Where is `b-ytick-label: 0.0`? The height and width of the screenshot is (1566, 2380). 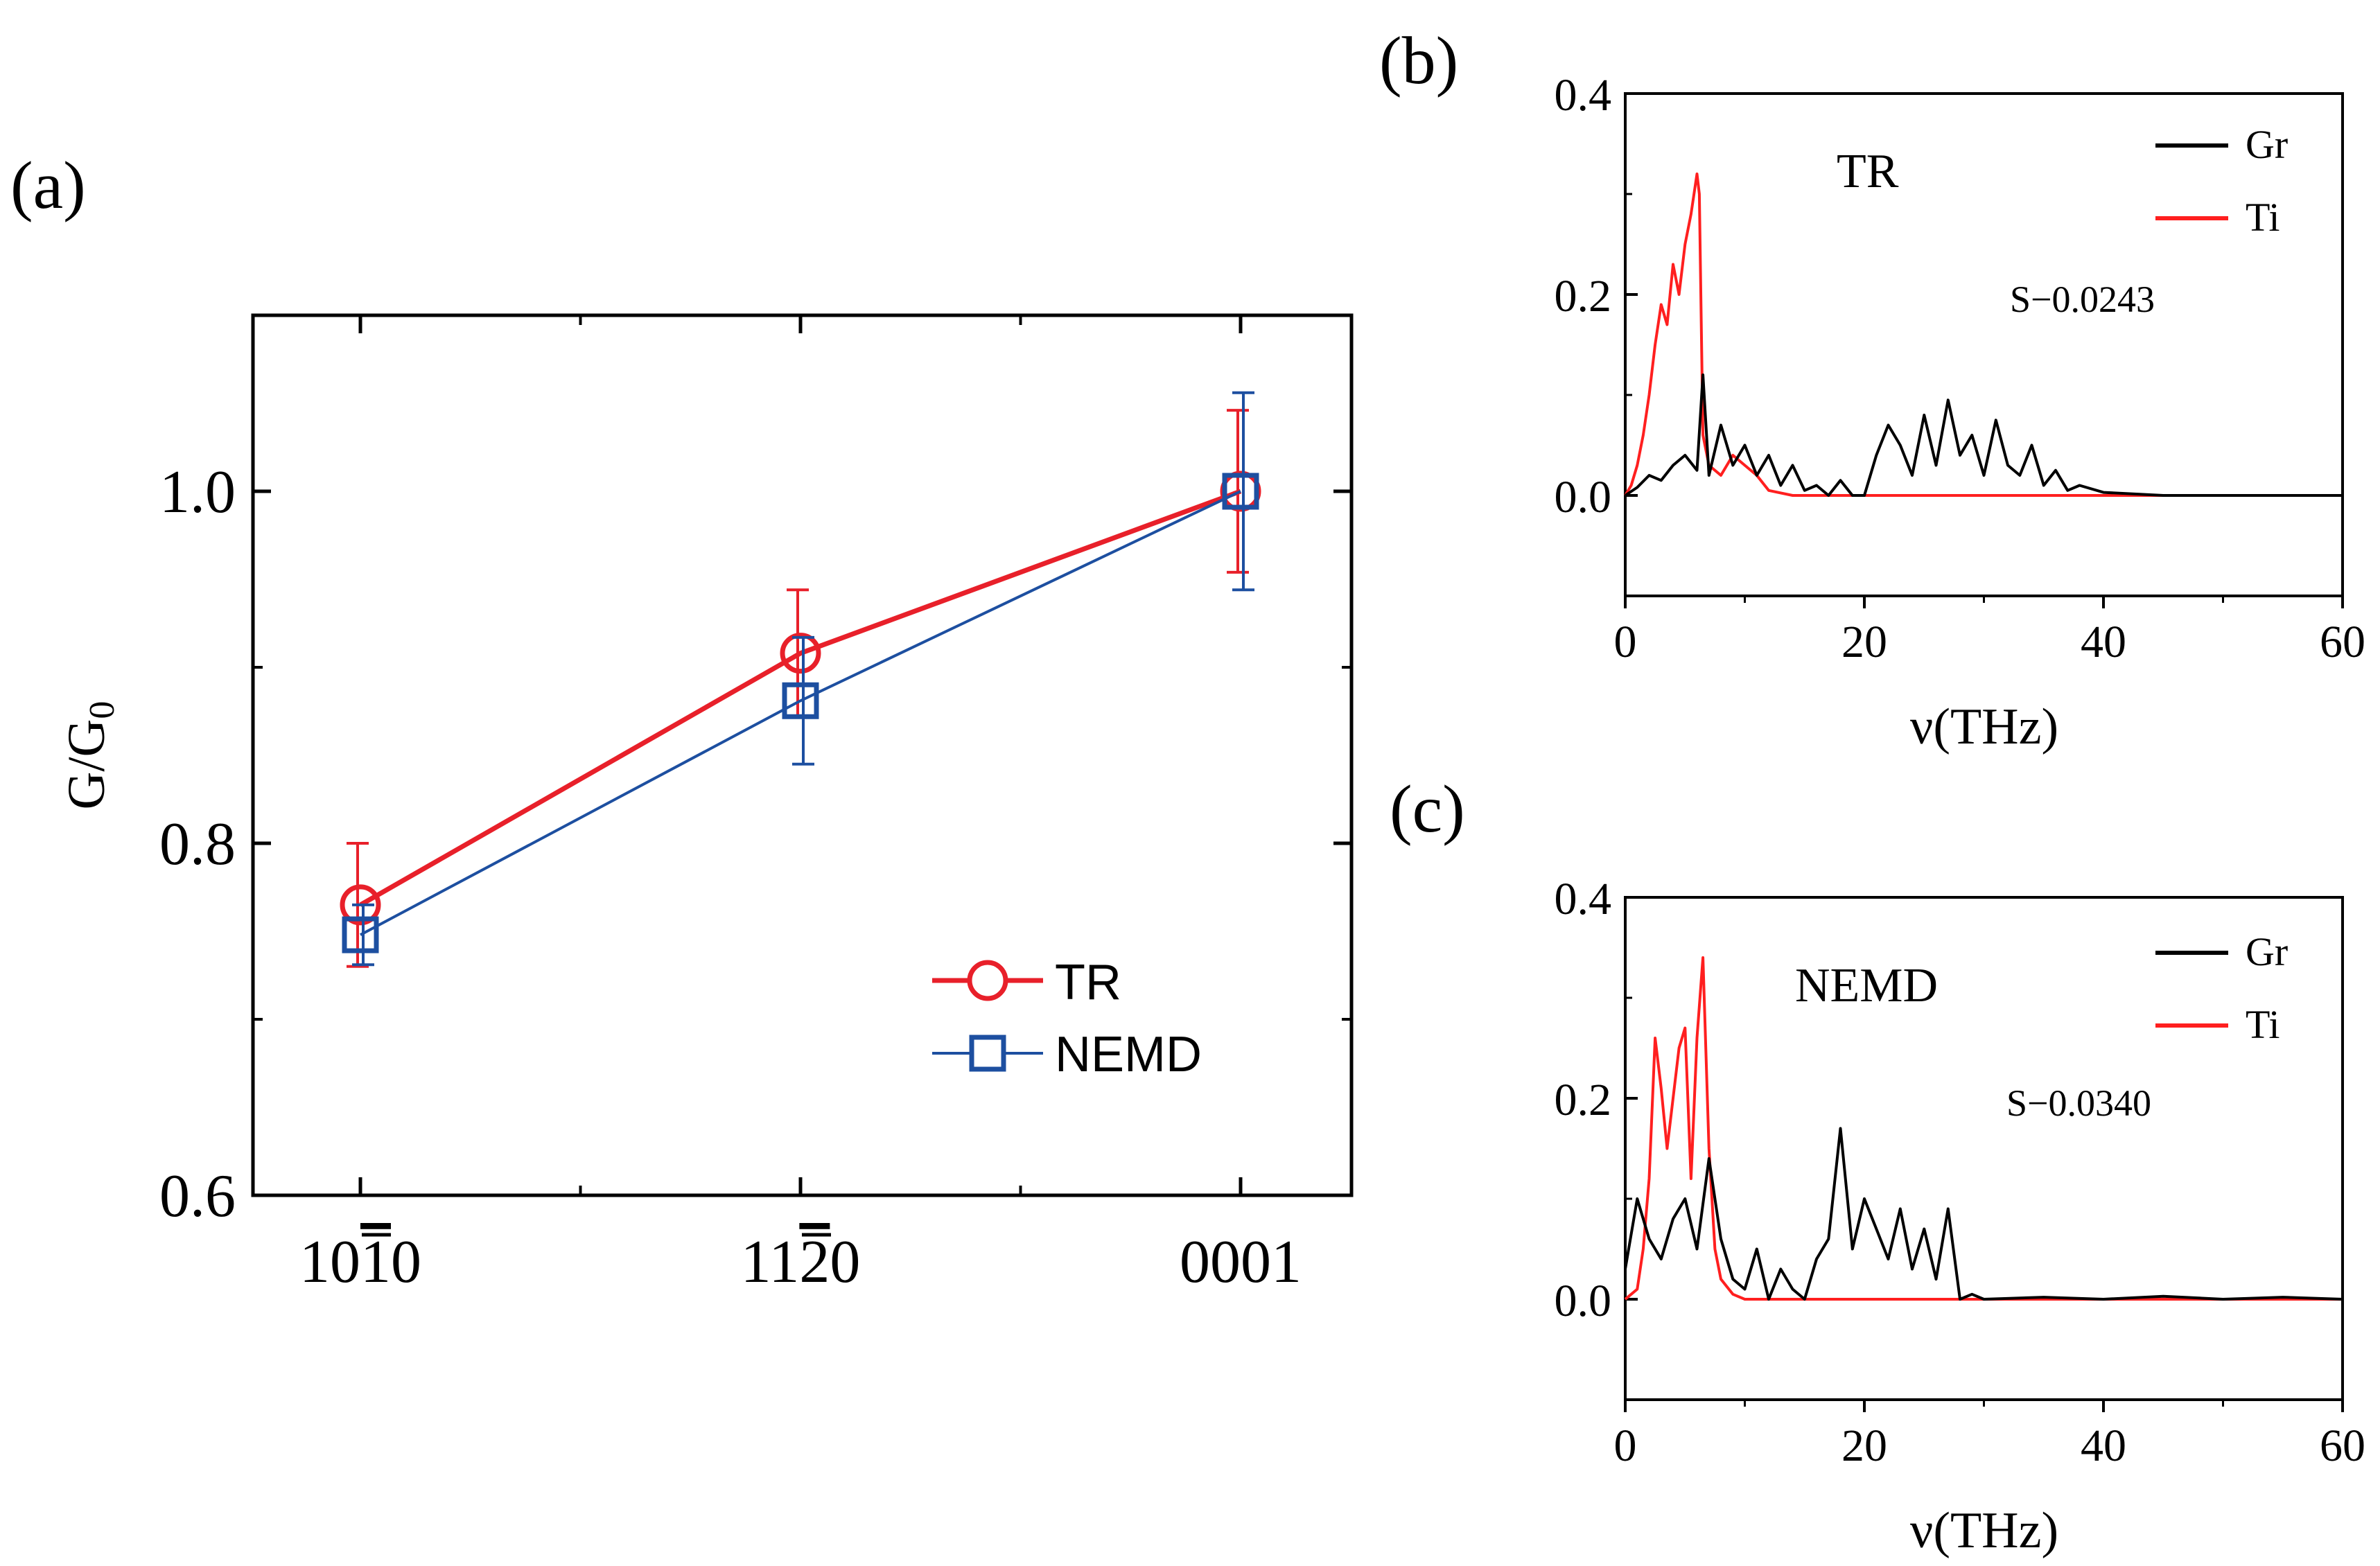 b-ytick-label: 0.0 is located at coordinates (1583, 497).